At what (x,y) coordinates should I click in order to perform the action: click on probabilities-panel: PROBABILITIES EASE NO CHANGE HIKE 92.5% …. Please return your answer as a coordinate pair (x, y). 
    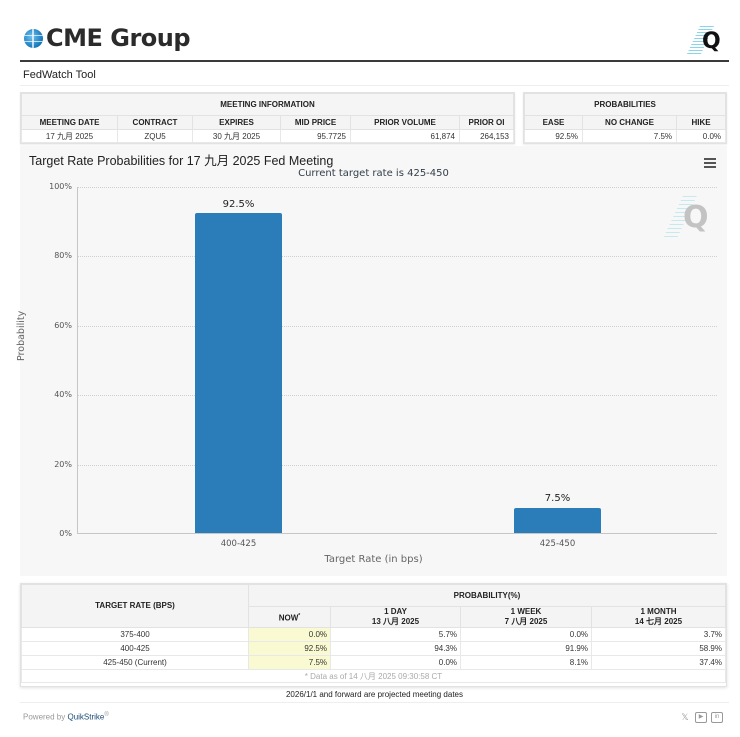
    Looking at the image, I should click on (625, 118).